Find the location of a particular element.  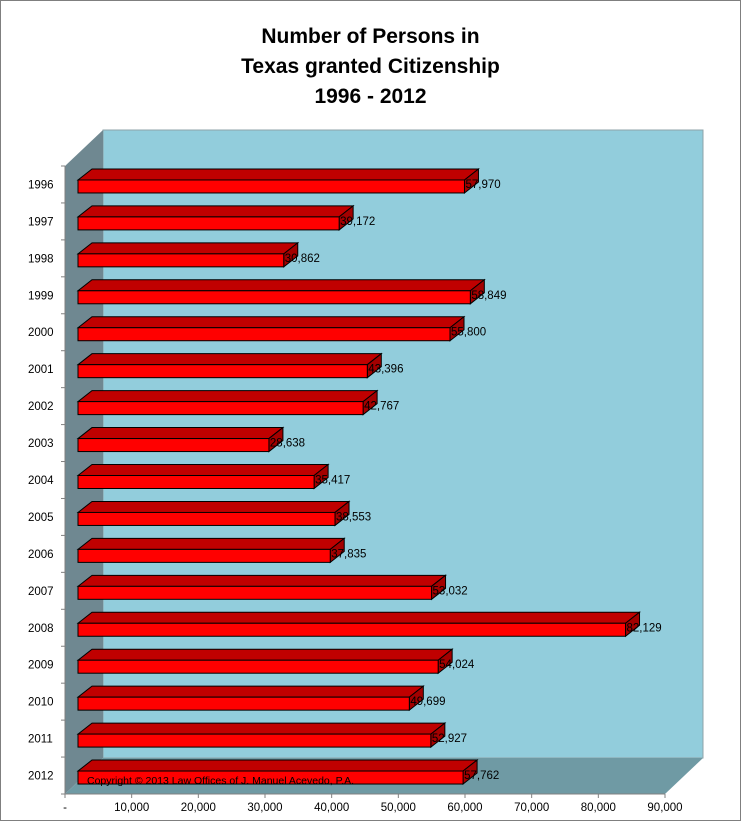

data-label: 49,699 is located at coordinates (427, 702).